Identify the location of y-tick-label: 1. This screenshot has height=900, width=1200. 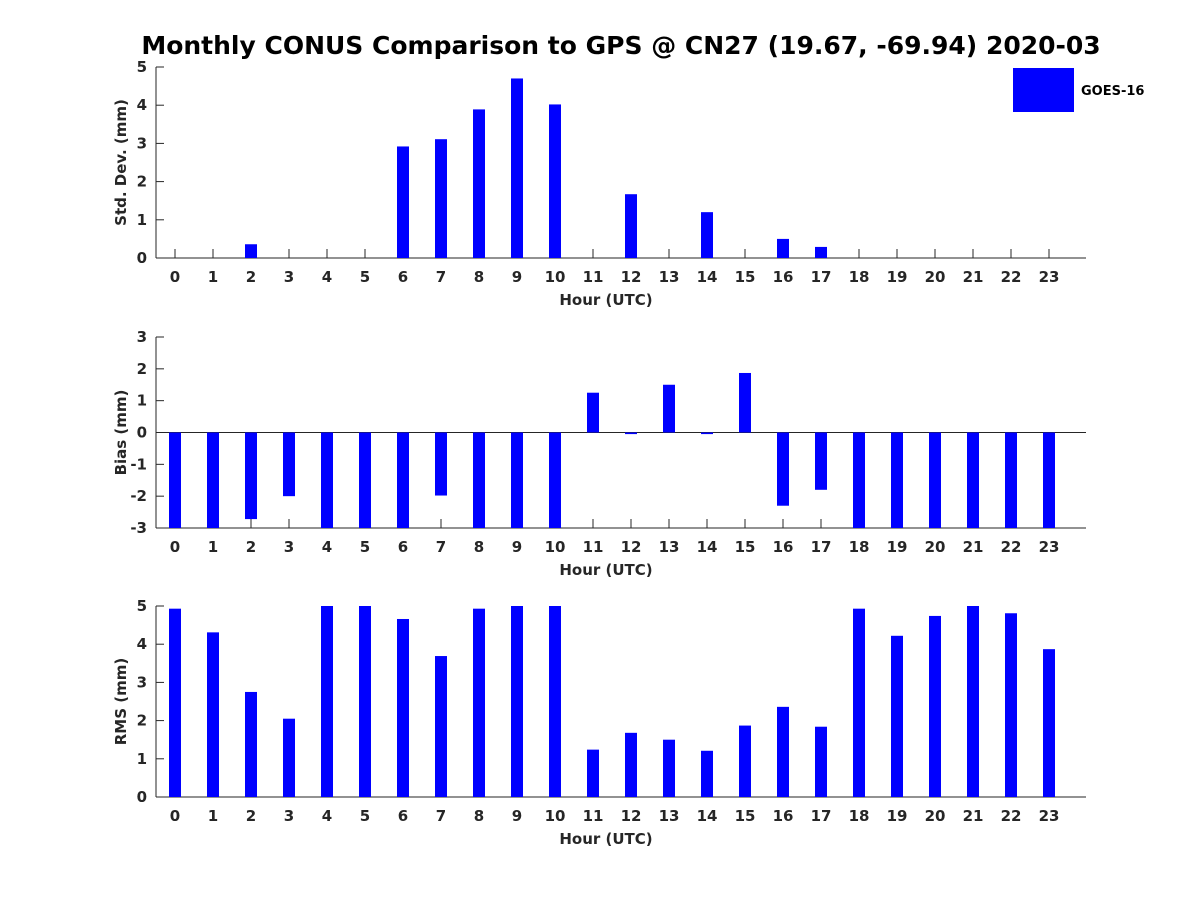
(142, 401).